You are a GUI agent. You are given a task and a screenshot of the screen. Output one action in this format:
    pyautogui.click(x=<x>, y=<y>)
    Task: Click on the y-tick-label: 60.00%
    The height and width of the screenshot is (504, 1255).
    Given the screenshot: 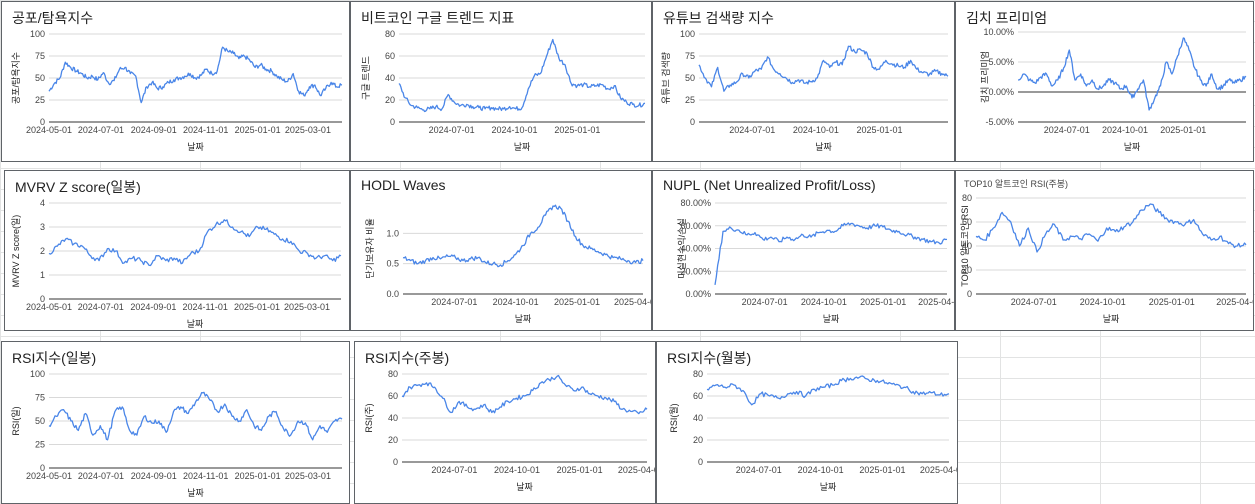 What is the action you would take?
    pyautogui.click(x=695, y=226)
    